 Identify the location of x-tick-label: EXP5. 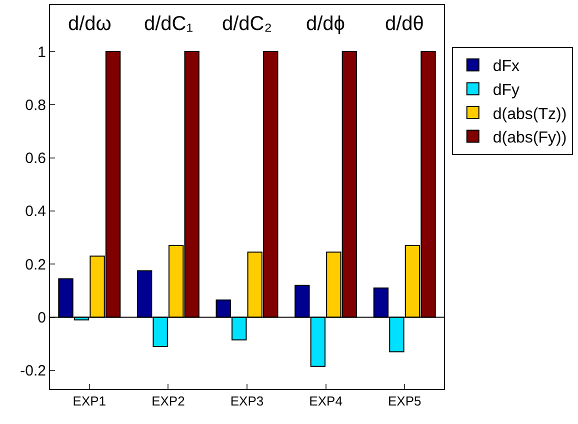
(405, 401).